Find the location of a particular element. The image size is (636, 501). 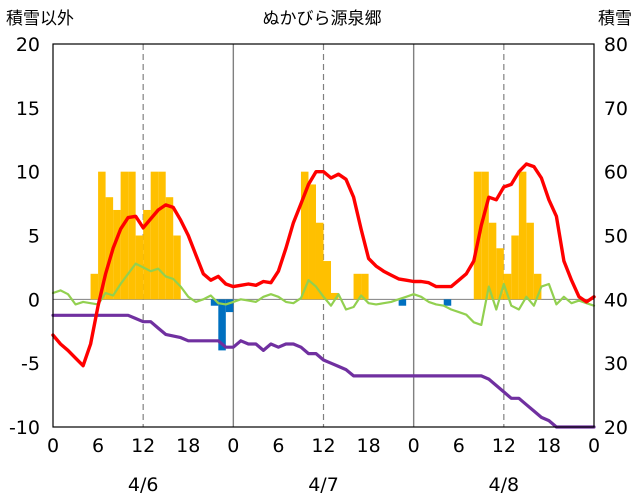

left-axis-ticks: 20 15 10 5 0 -5 -10 is located at coordinates (24, 236).